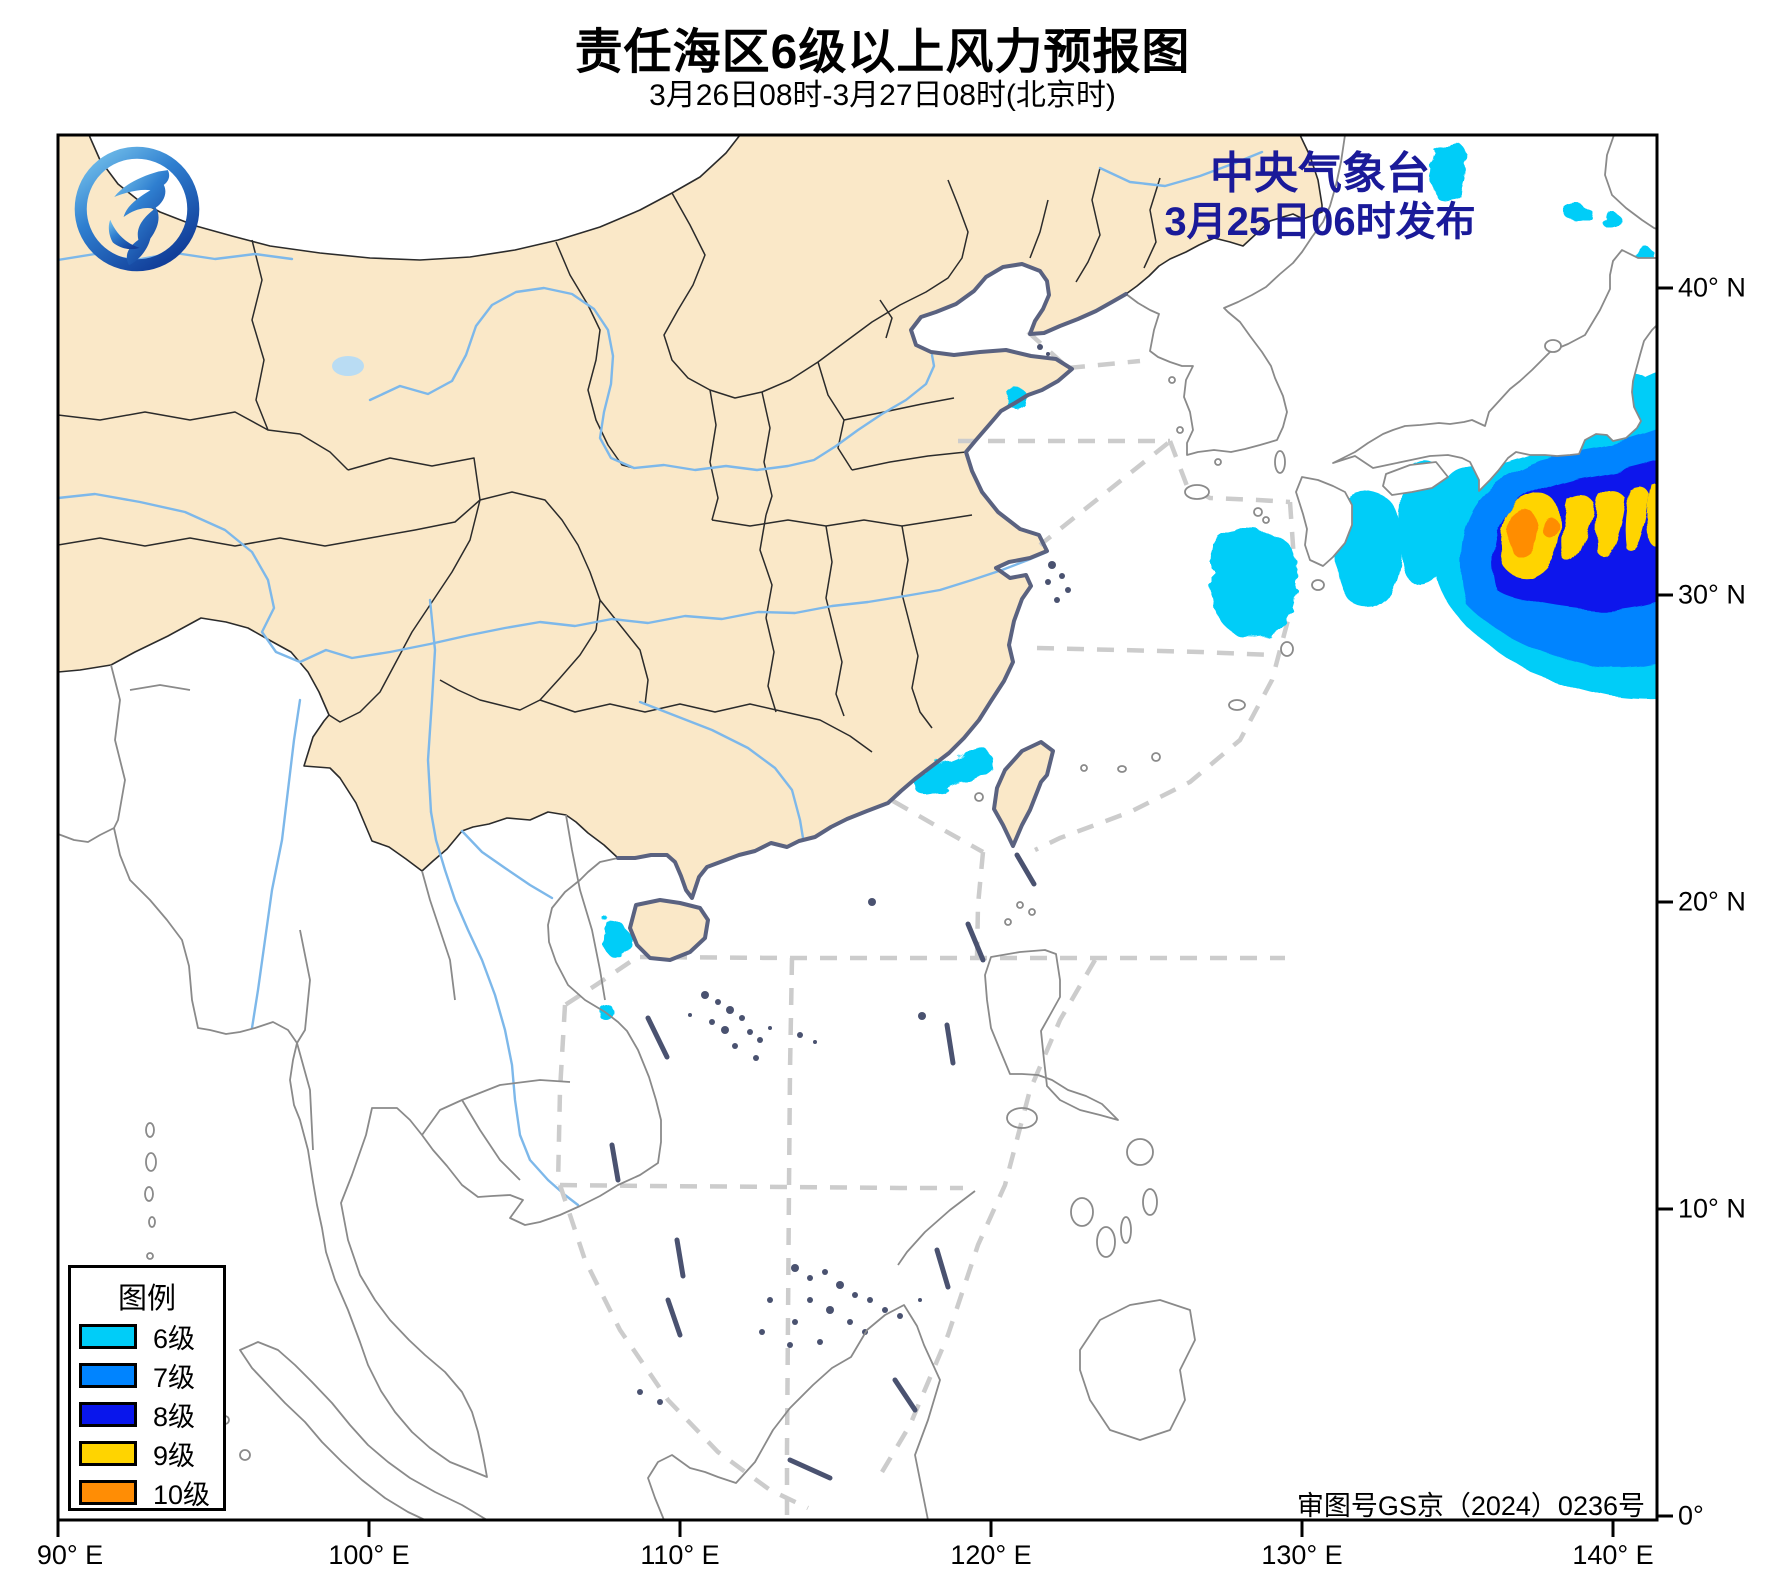  What do you see at coordinates (1302, 1555) in the screenshot?
I see `lon-label-130e: 130° E` at bounding box center [1302, 1555].